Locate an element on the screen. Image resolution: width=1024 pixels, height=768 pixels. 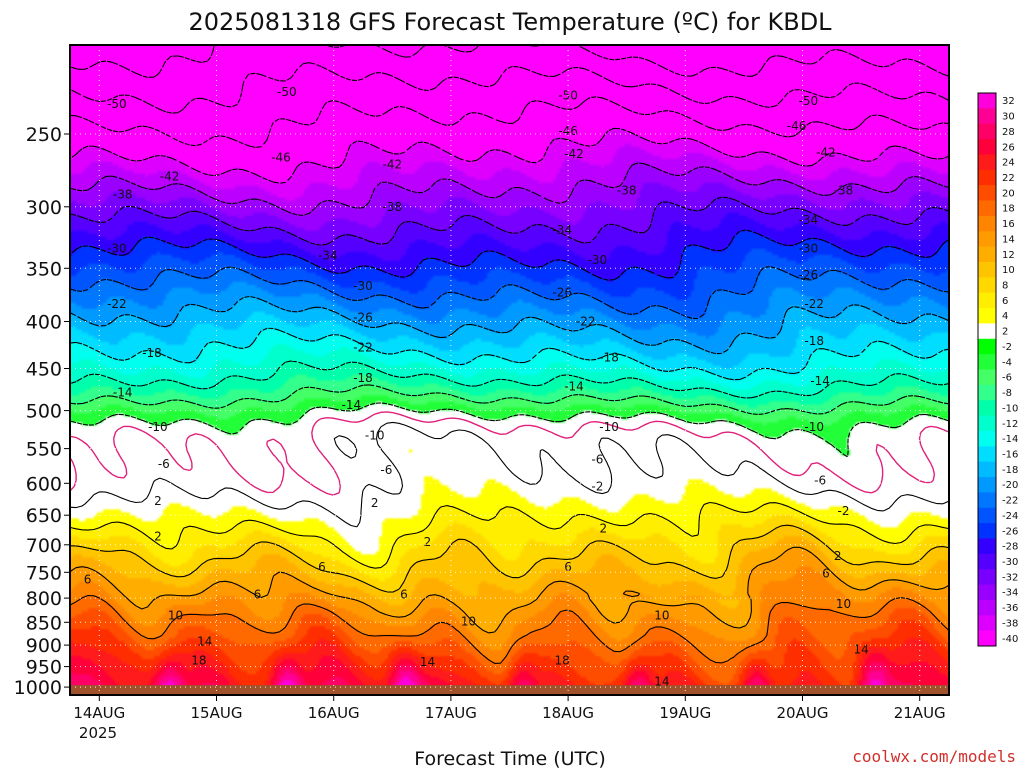
colorbar-tick-label: -30 is located at coordinates (1010, 562).